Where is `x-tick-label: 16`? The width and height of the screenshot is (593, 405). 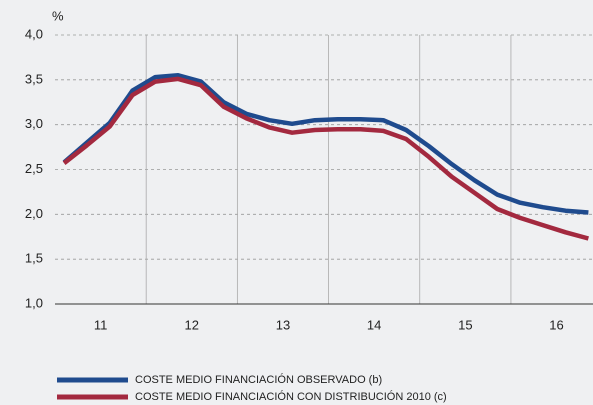
x-tick-label: 16 is located at coordinates (556, 324).